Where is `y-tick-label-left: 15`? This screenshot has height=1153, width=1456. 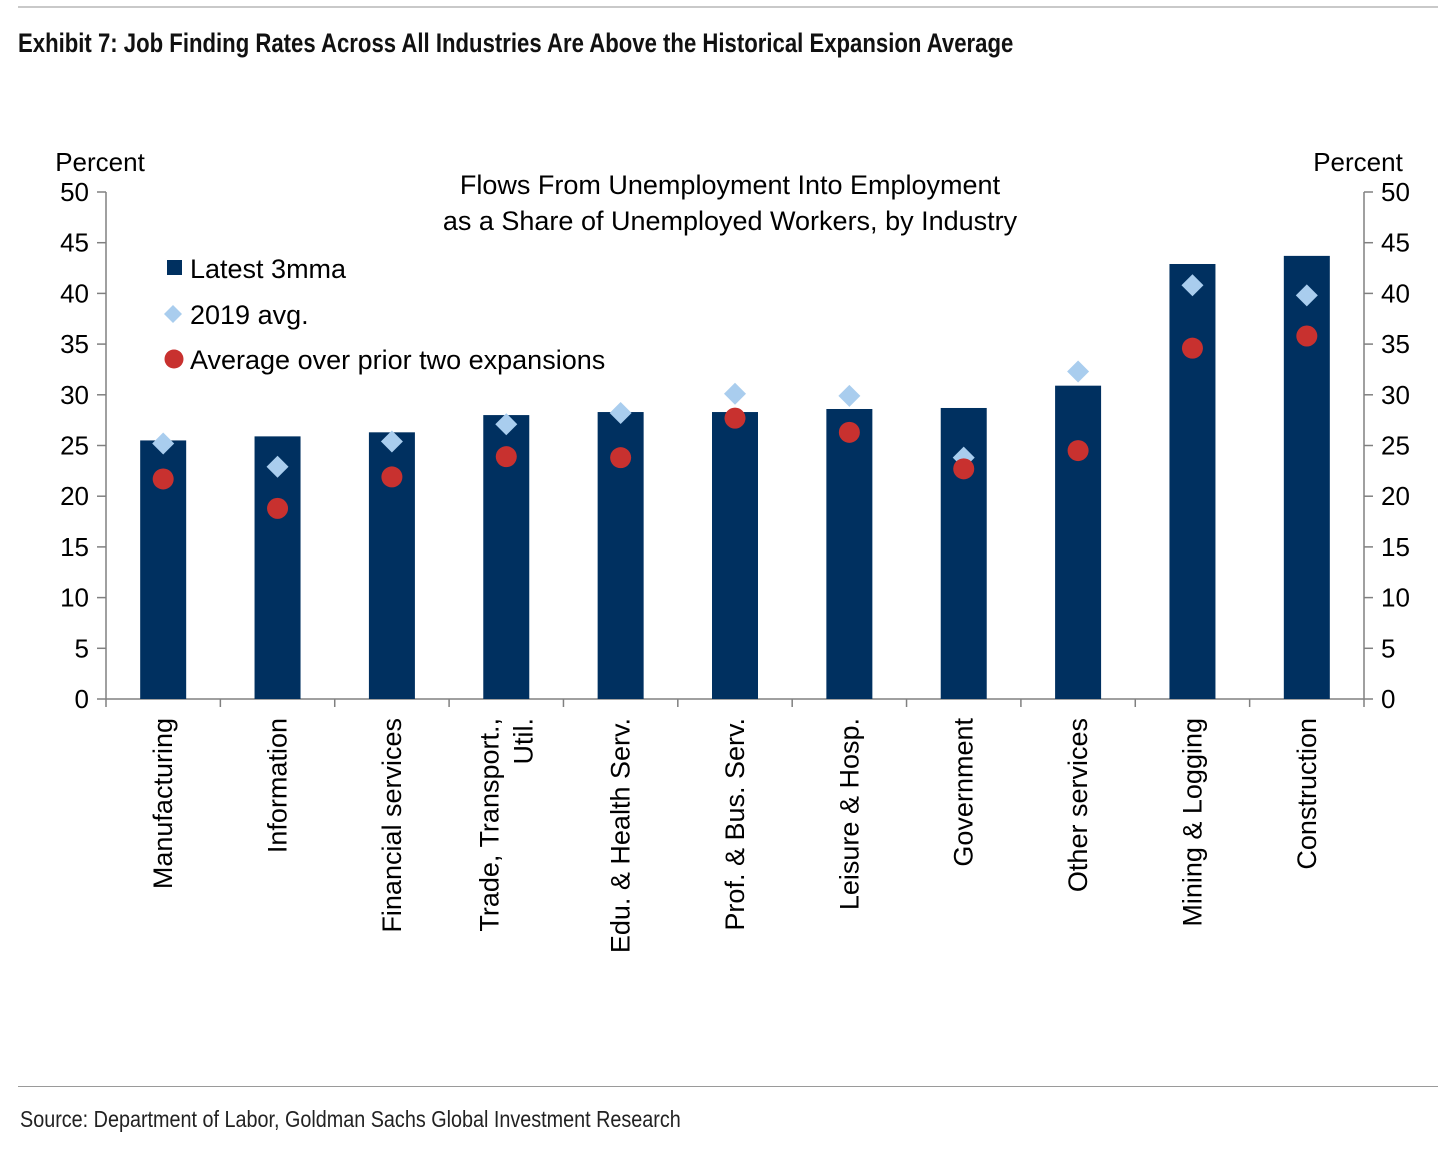 y-tick-label-left: 15 is located at coordinates (74, 547).